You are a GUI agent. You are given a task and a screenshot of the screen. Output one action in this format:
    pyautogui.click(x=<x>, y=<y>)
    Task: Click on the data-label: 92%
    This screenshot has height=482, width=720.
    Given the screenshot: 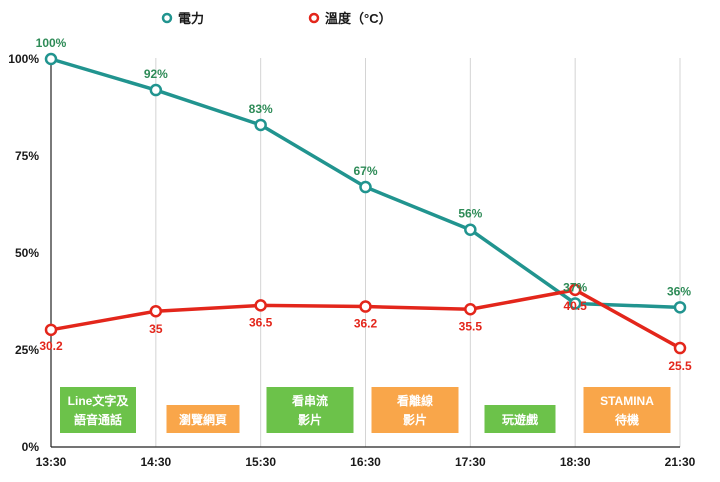 What is the action you would take?
    pyautogui.click(x=156, y=74)
    